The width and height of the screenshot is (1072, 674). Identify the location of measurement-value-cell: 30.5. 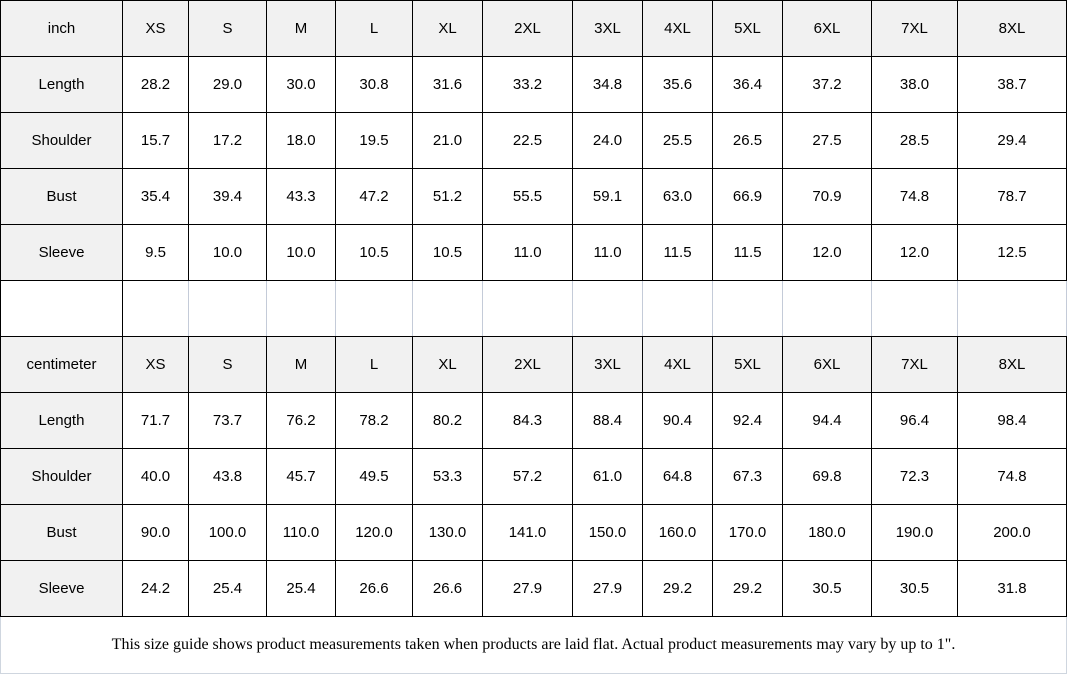
(914, 588).